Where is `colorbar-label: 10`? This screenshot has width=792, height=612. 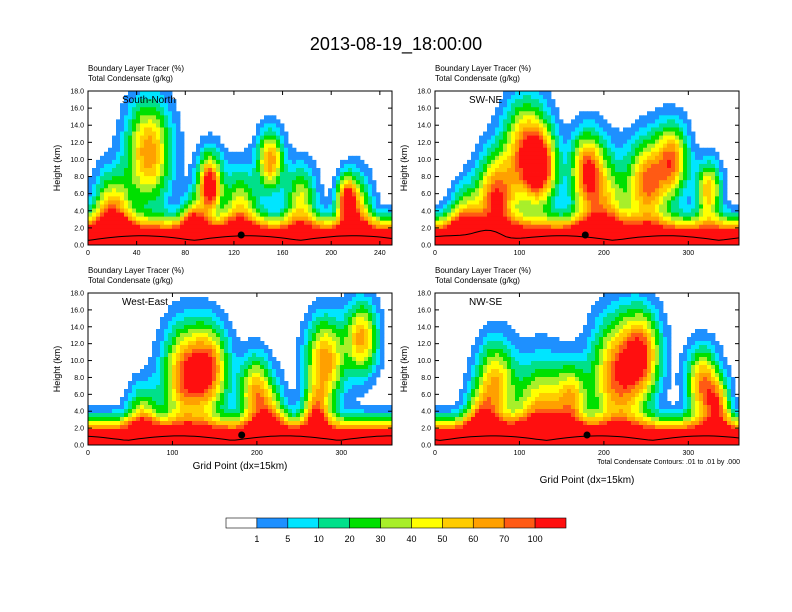 colorbar-label: 10 is located at coordinates (319, 539).